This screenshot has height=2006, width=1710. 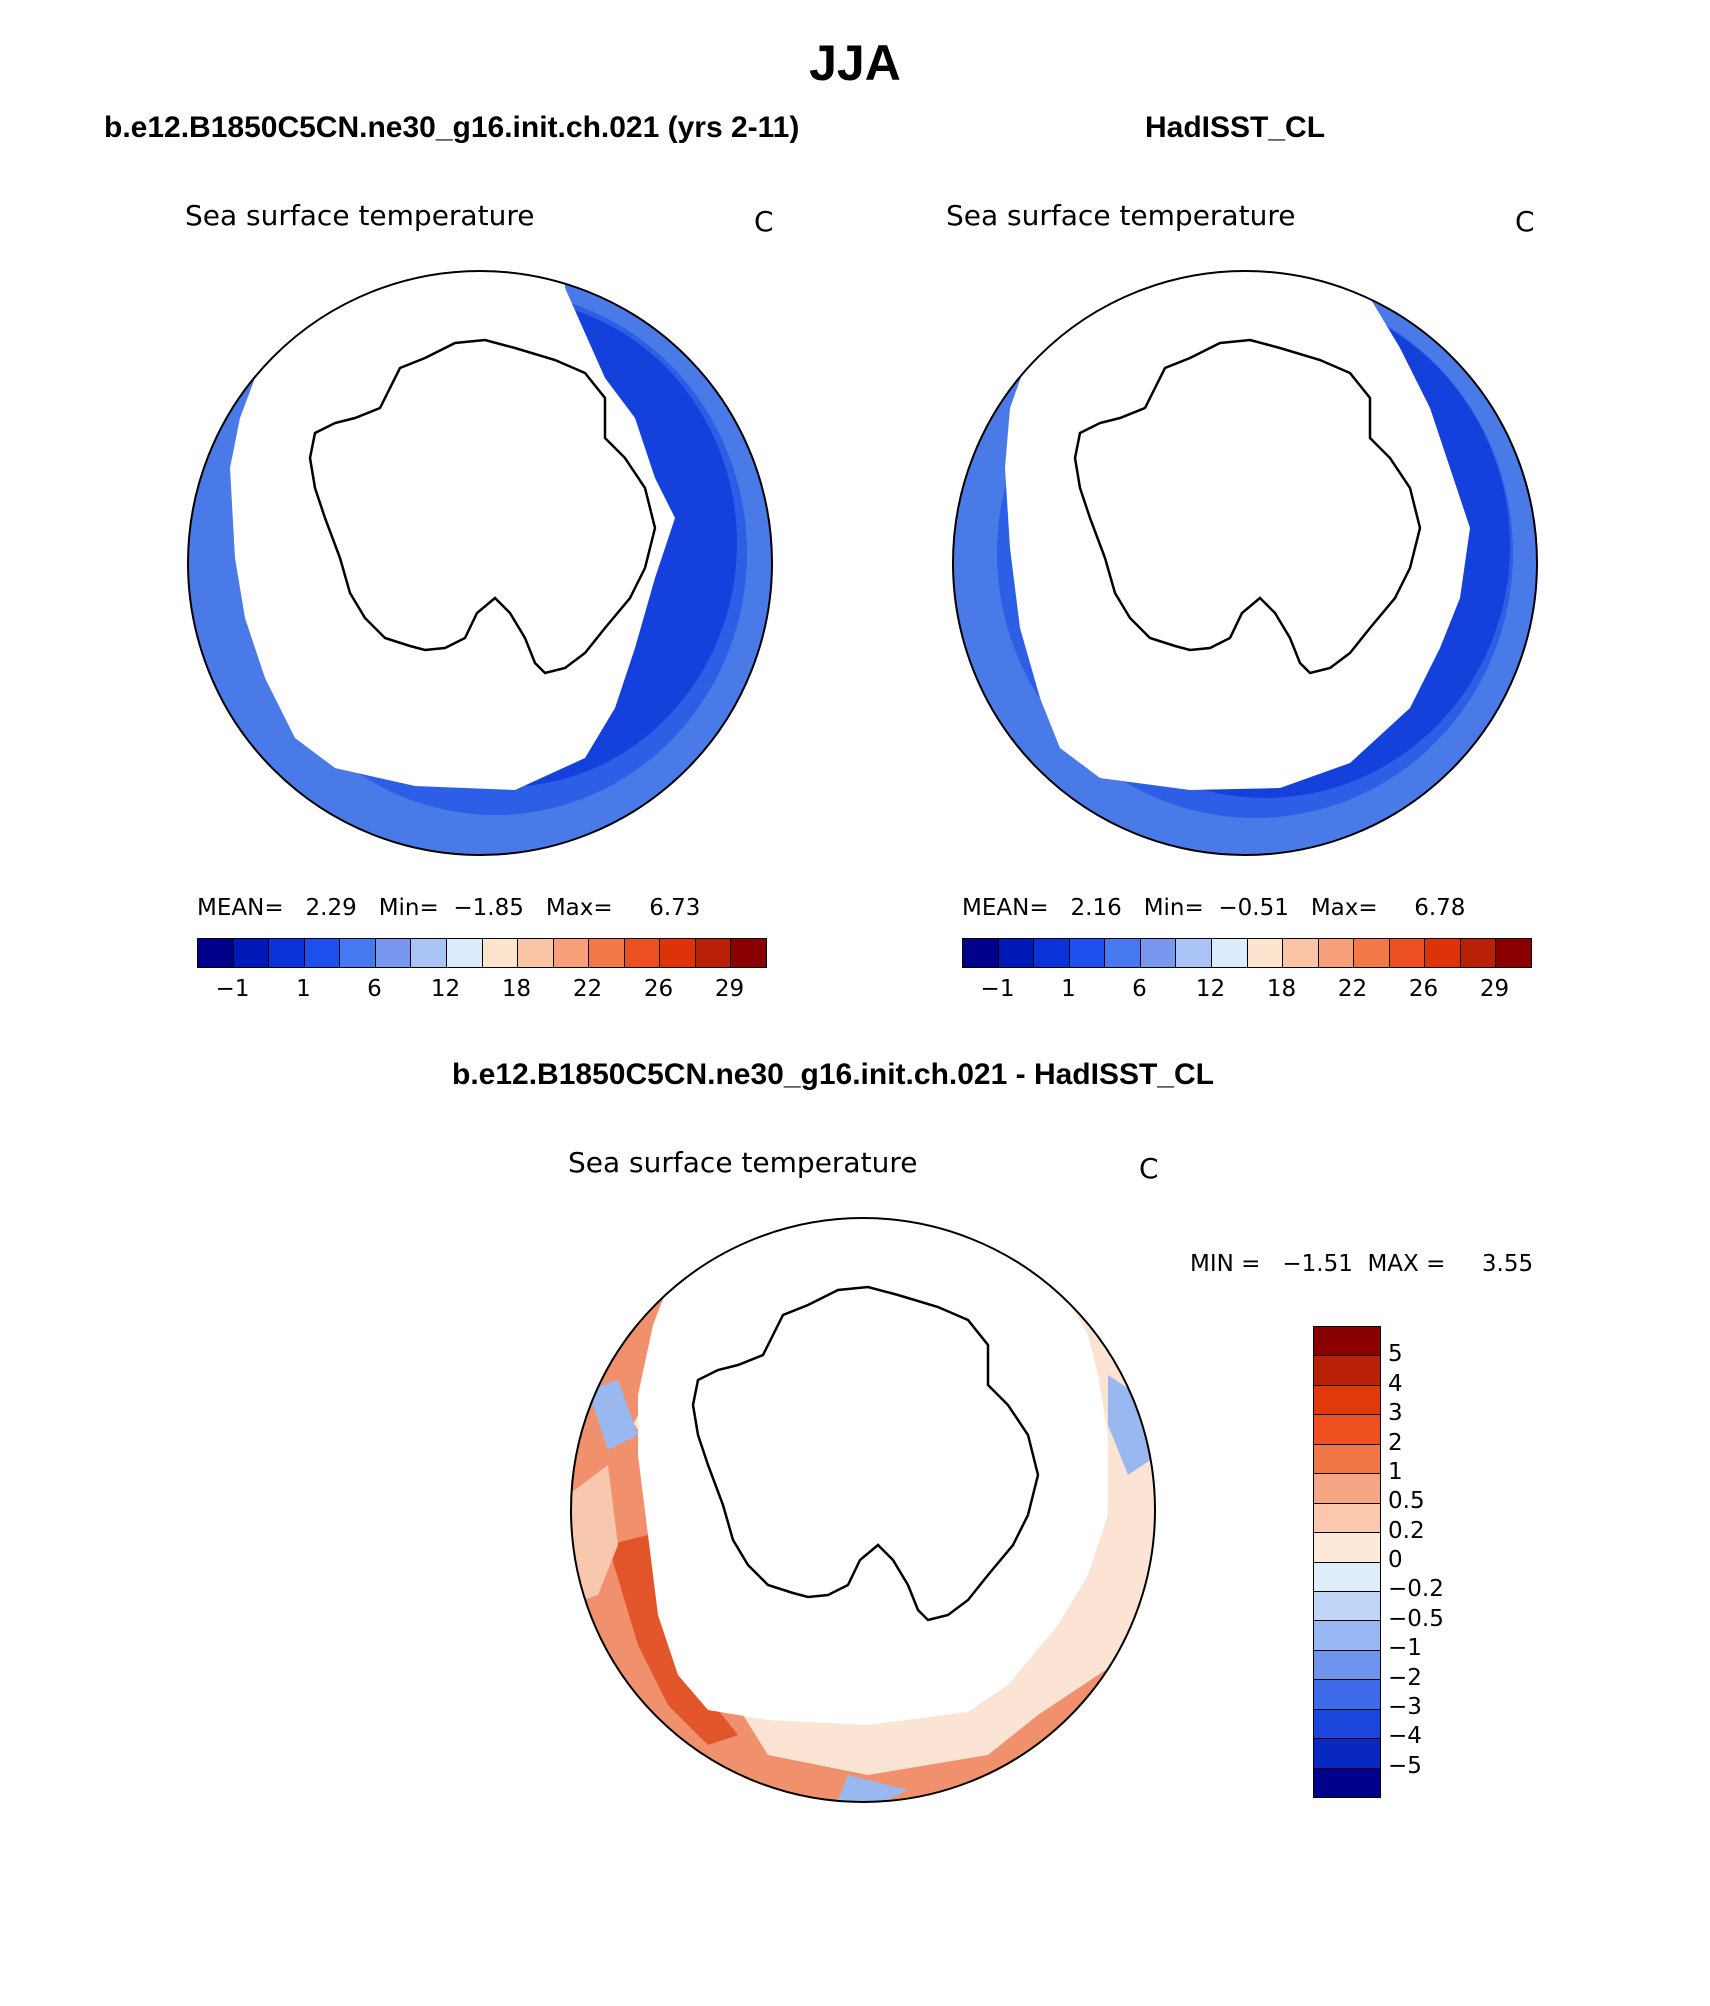 What do you see at coordinates (1416, 1589) in the screenshot?
I see `colorbar-tick-label: −0.2` at bounding box center [1416, 1589].